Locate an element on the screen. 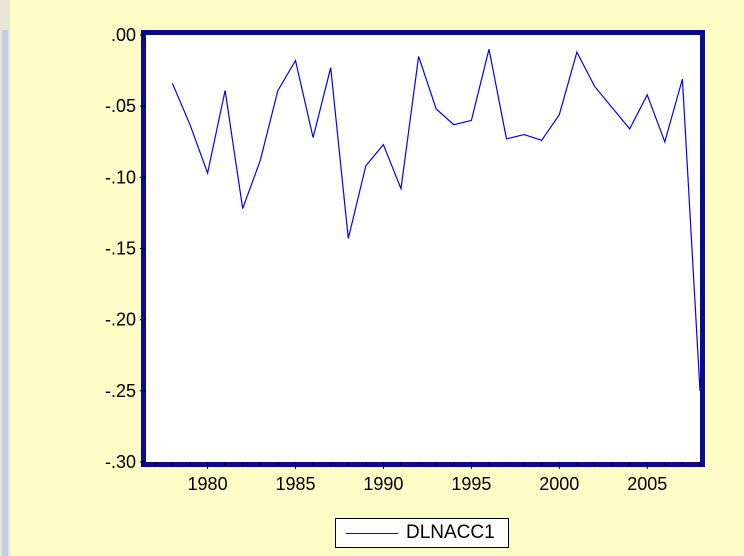  x-tick-label: 2005 is located at coordinates (647, 484).